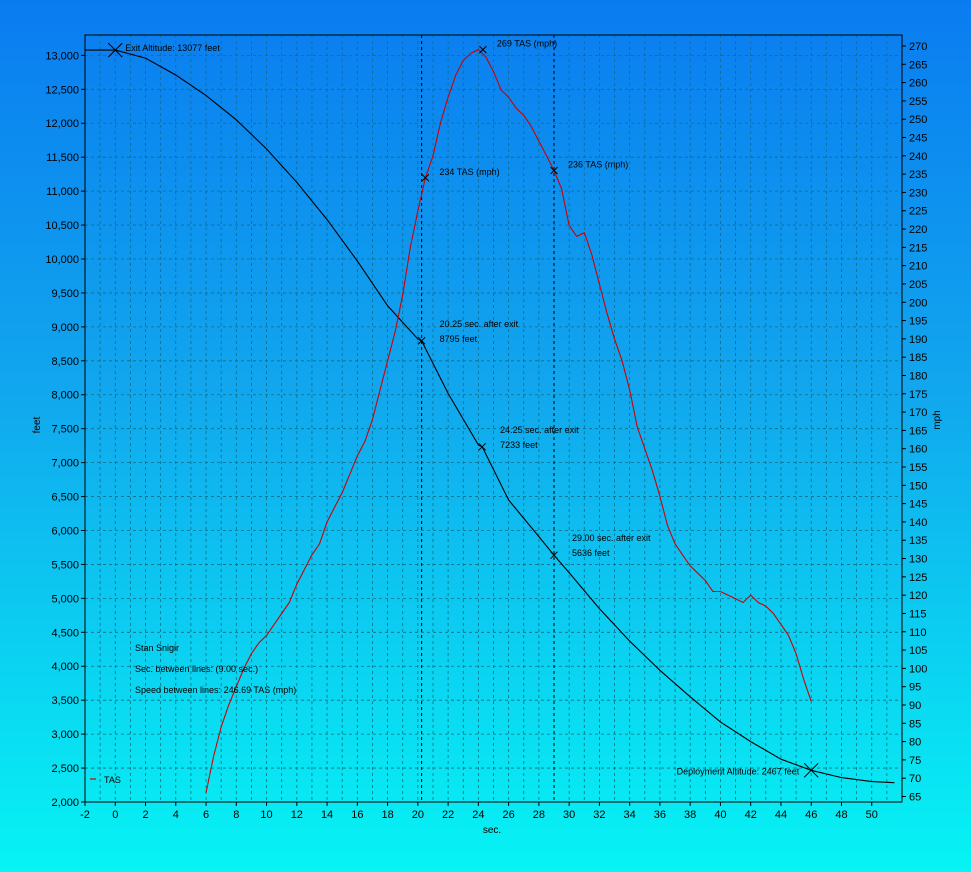 The width and height of the screenshot is (971, 872). Describe the element at coordinates (918, 505) in the screenshot. I see `y2-tick-label: 145` at that location.